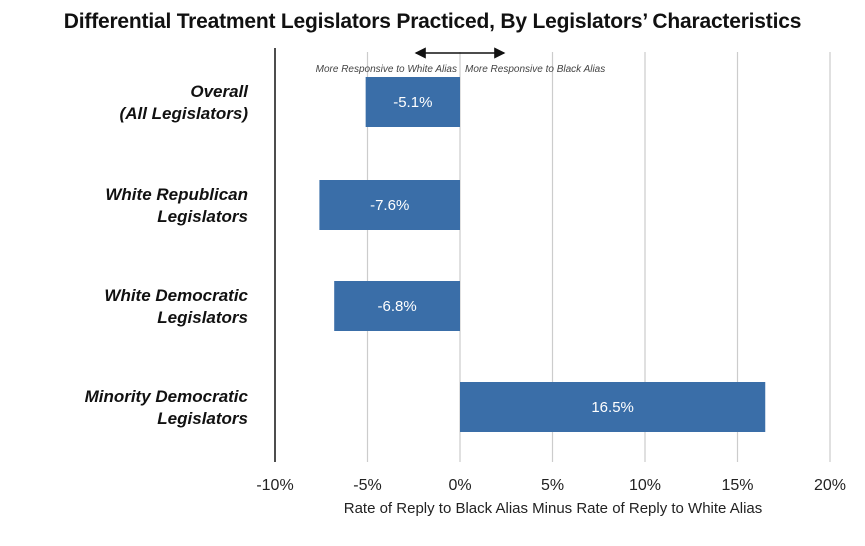 The image size is (865, 546). What do you see at coordinates (830, 485) in the screenshot?
I see `x-tick-label-6: 20%` at bounding box center [830, 485].